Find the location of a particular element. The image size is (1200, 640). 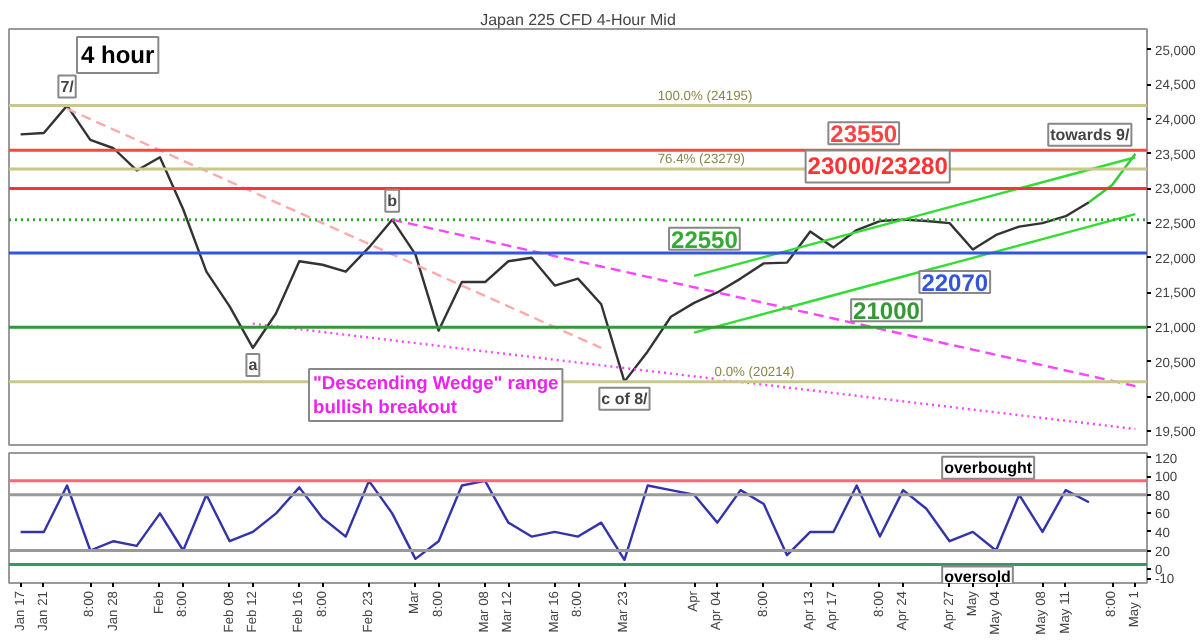

annotation: 4 hour is located at coordinates (118, 55).